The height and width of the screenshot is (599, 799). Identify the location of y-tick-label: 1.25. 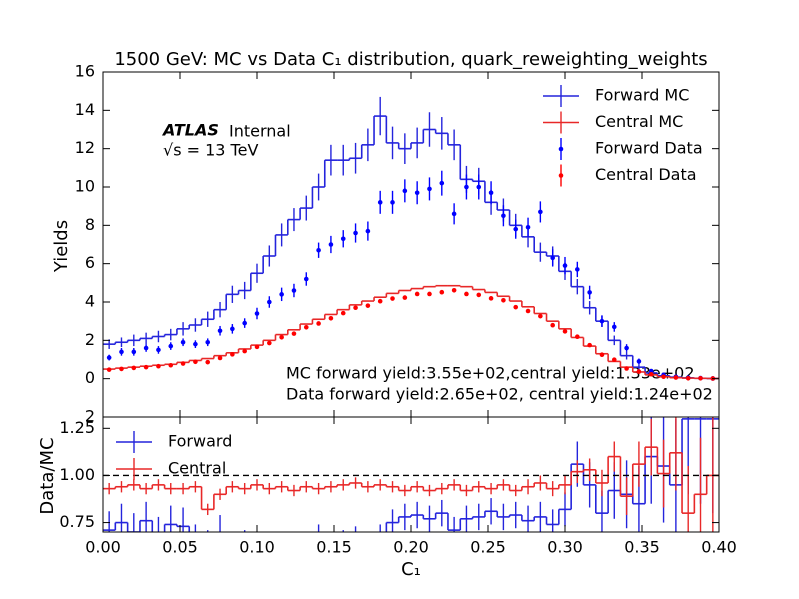
(77, 427).